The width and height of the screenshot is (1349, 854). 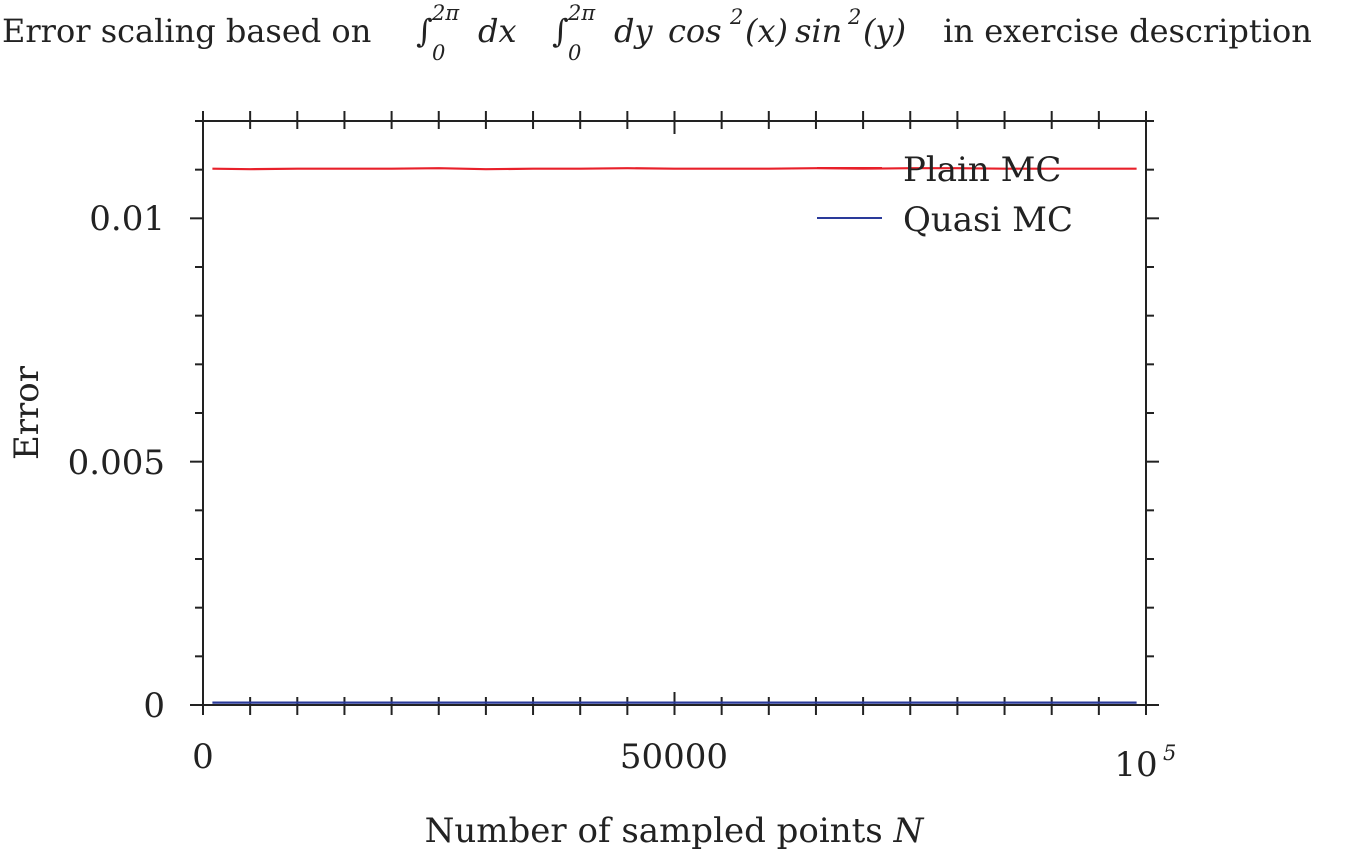 What do you see at coordinates (574, 53) in the screenshot?
I see `integral-2-lower: 0` at bounding box center [574, 53].